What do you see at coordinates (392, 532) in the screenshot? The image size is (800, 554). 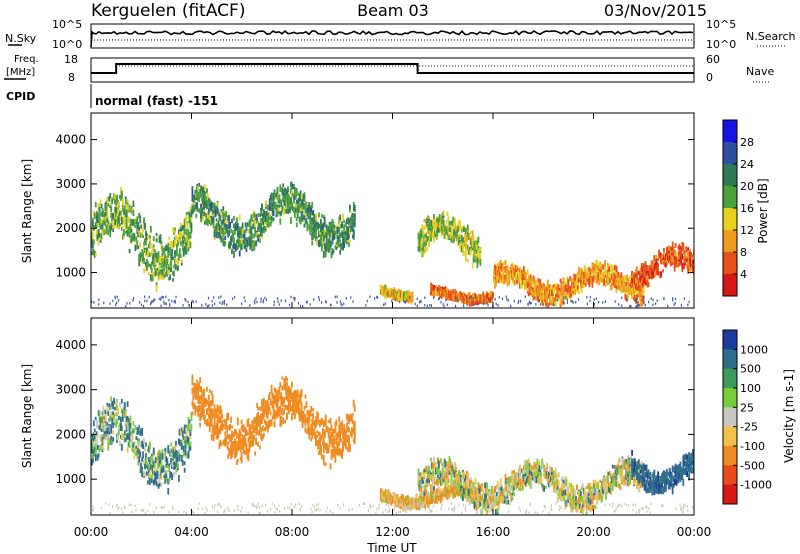 I see `xtick-label: 12:00` at bounding box center [392, 532].